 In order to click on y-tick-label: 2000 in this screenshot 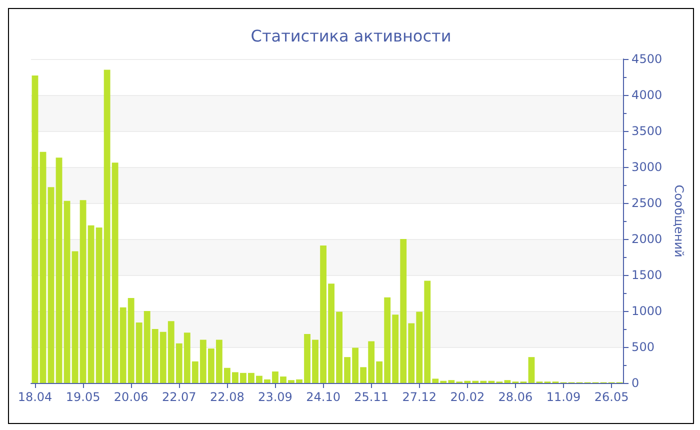, I will do `click(647, 239)`.